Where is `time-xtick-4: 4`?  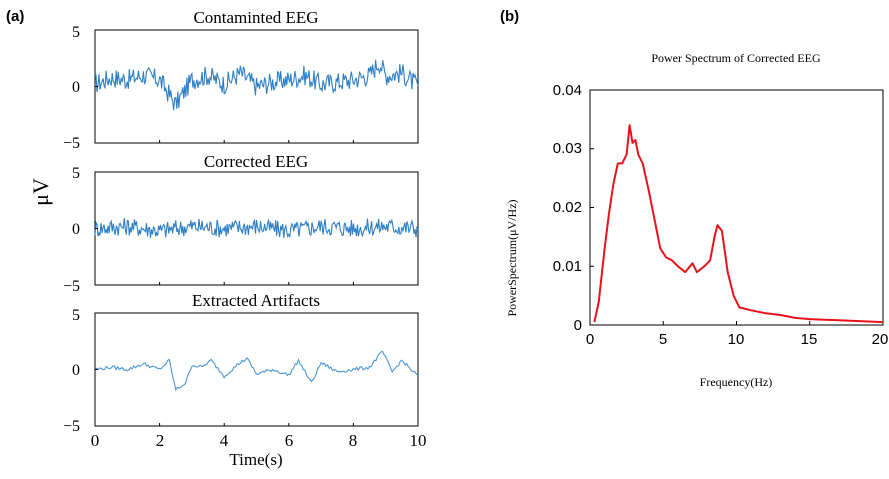 time-xtick-4: 4 is located at coordinates (224, 440).